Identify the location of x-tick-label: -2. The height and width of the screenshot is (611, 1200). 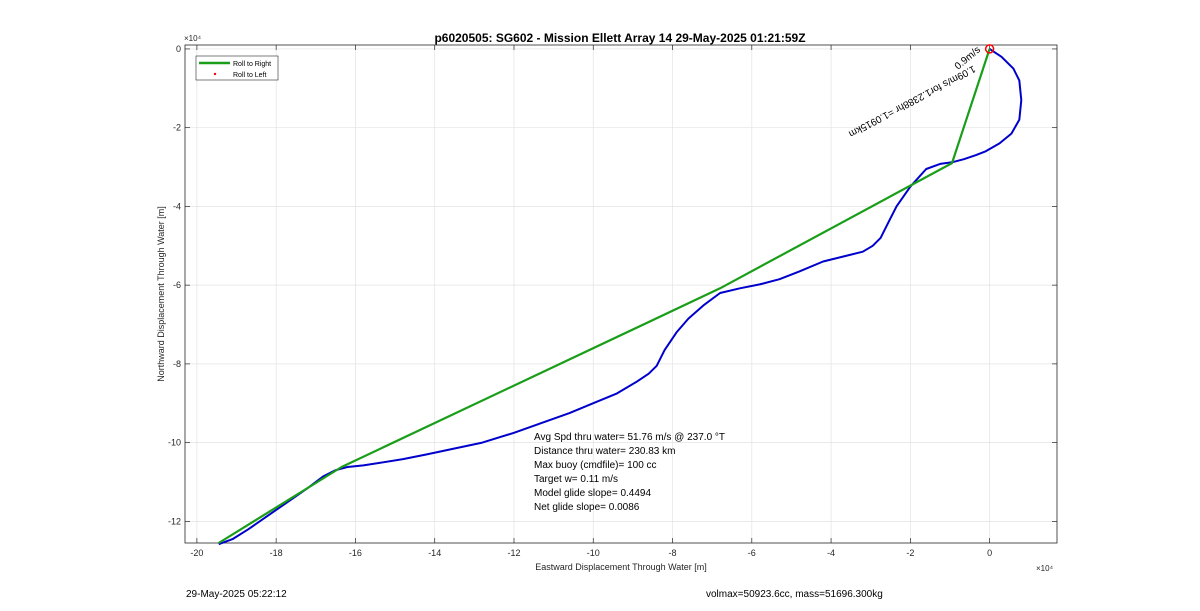
(910, 553).